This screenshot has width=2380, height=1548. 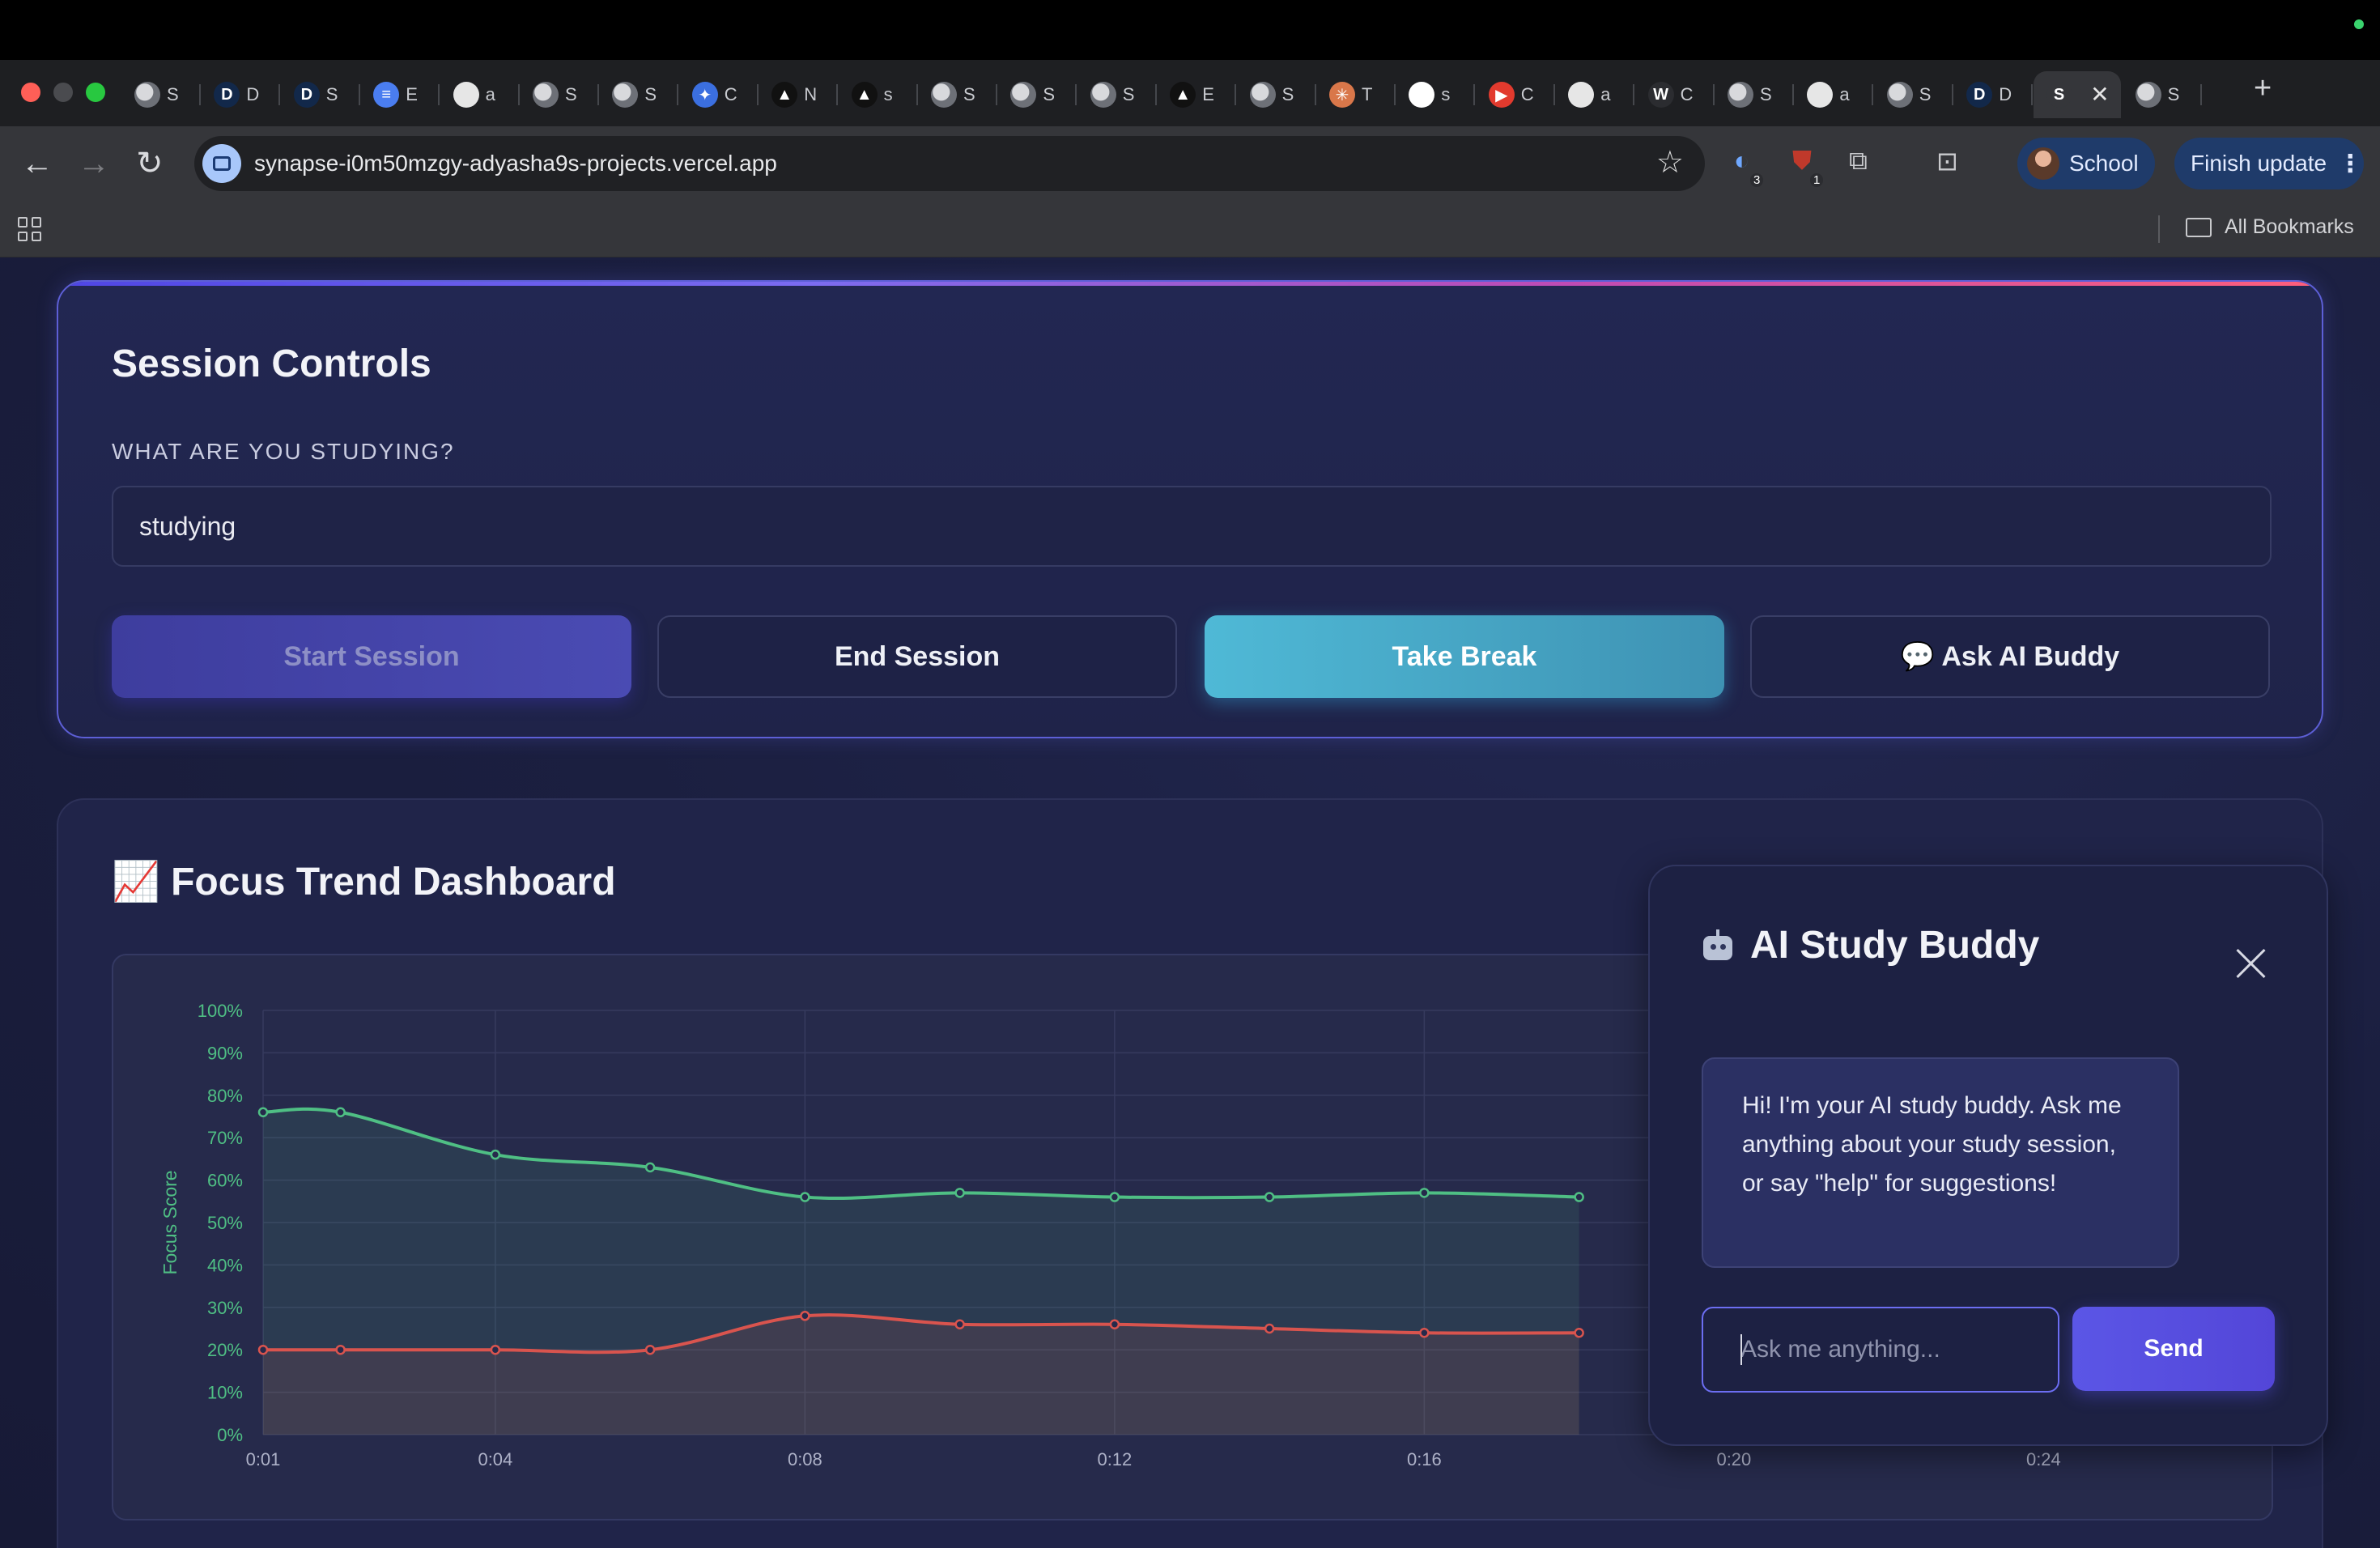 I want to click on tab-title: D, so click(x=2005, y=94).